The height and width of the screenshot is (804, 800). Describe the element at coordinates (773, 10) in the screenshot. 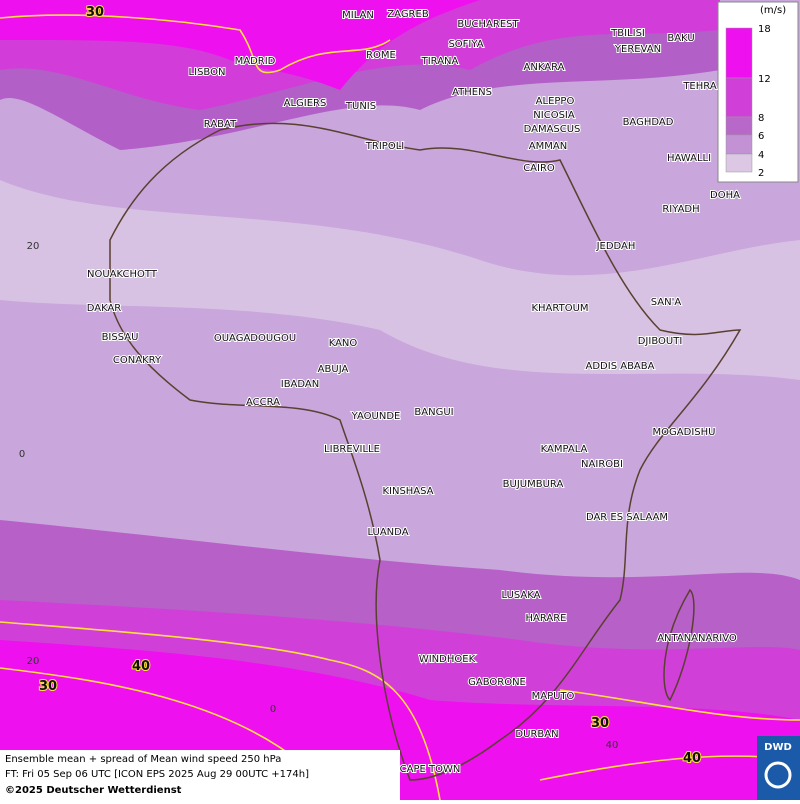

I see `legend-unit: (m/s)` at that location.